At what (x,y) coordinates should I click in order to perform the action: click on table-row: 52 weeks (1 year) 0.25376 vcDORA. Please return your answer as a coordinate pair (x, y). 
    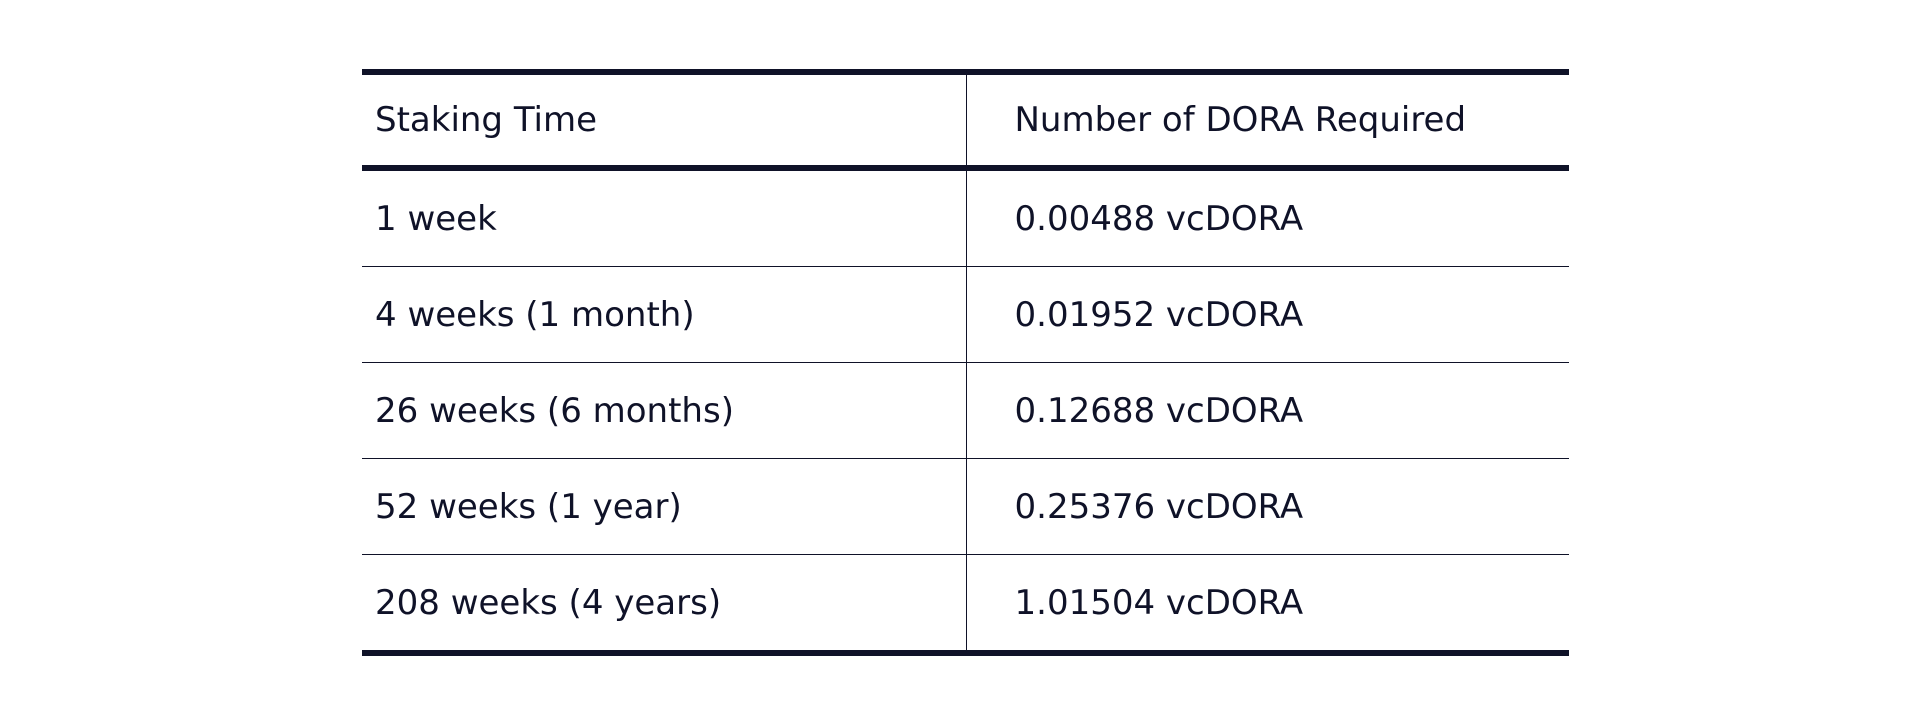
    Looking at the image, I should click on (965, 506).